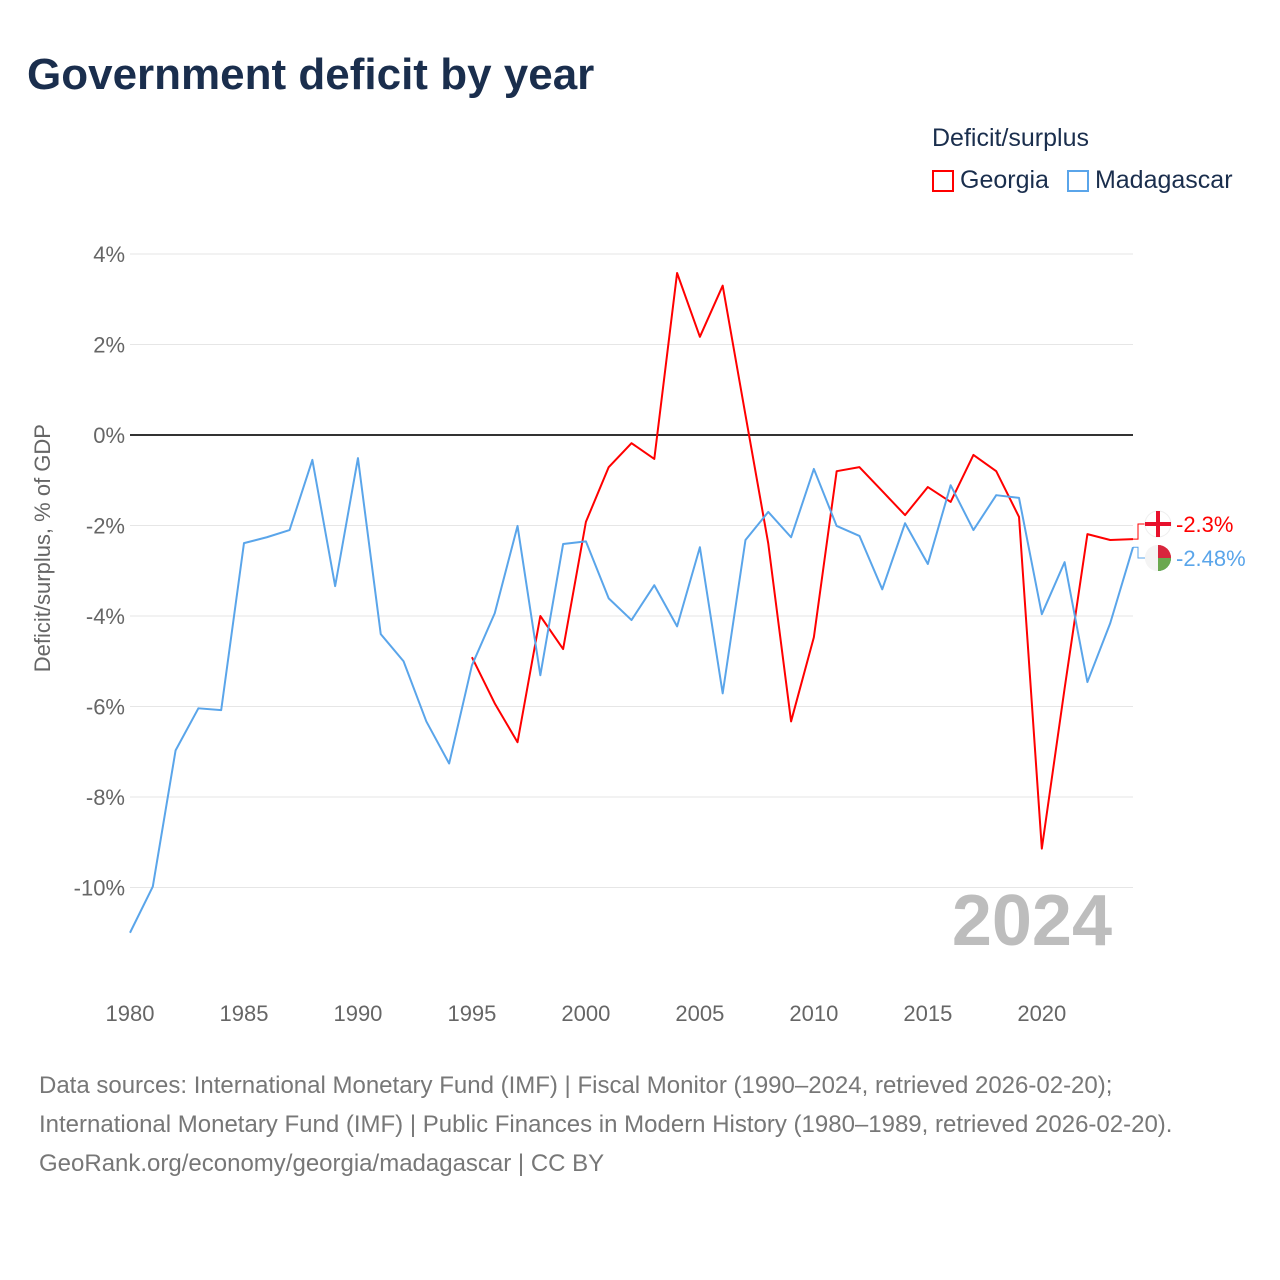 This screenshot has height=1280, width=1280. I want to click on y-tick-label: -4%, so click(105, 616).